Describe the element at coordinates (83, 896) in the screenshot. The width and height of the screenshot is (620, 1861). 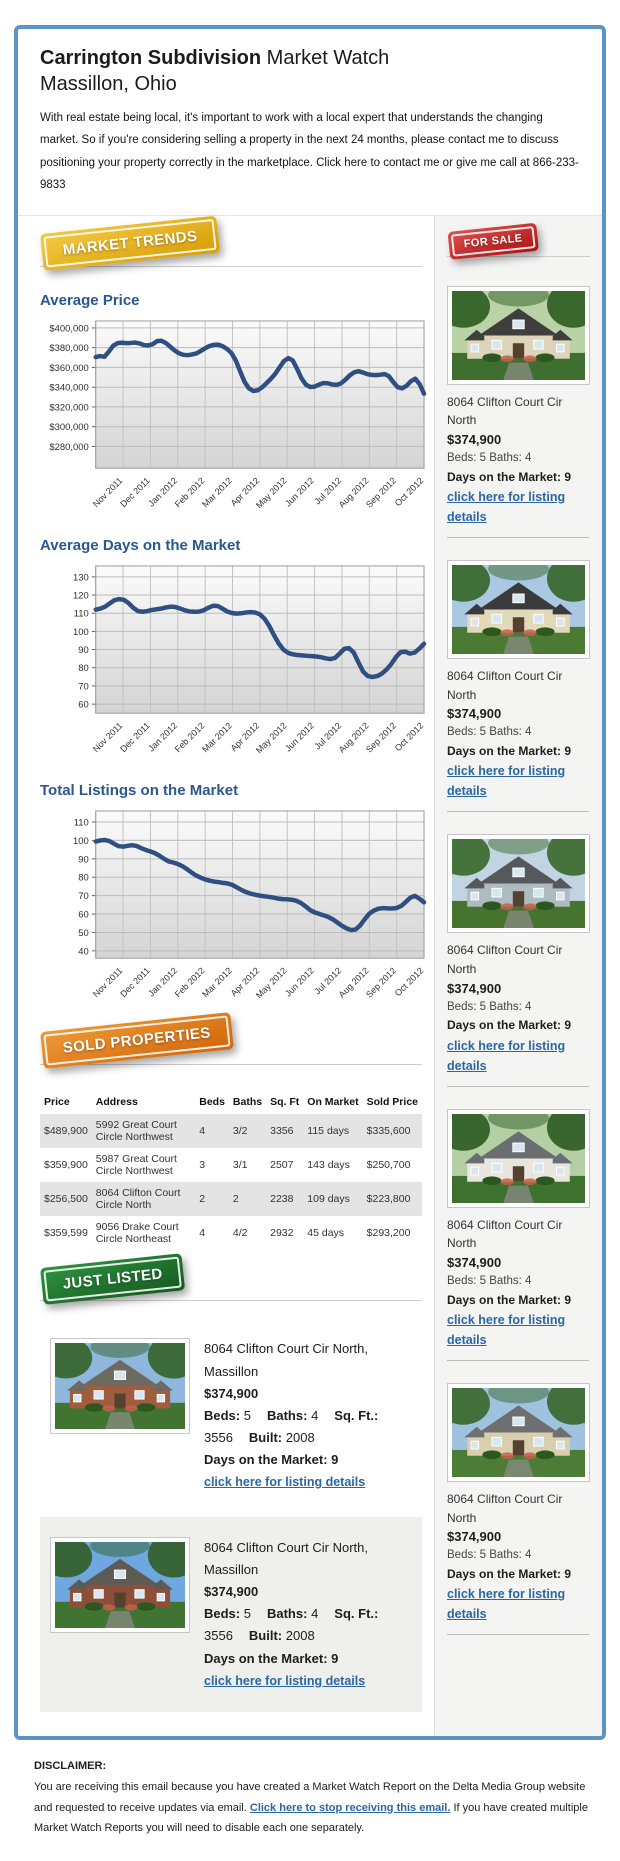
I see `svg-text: 70` at that location.